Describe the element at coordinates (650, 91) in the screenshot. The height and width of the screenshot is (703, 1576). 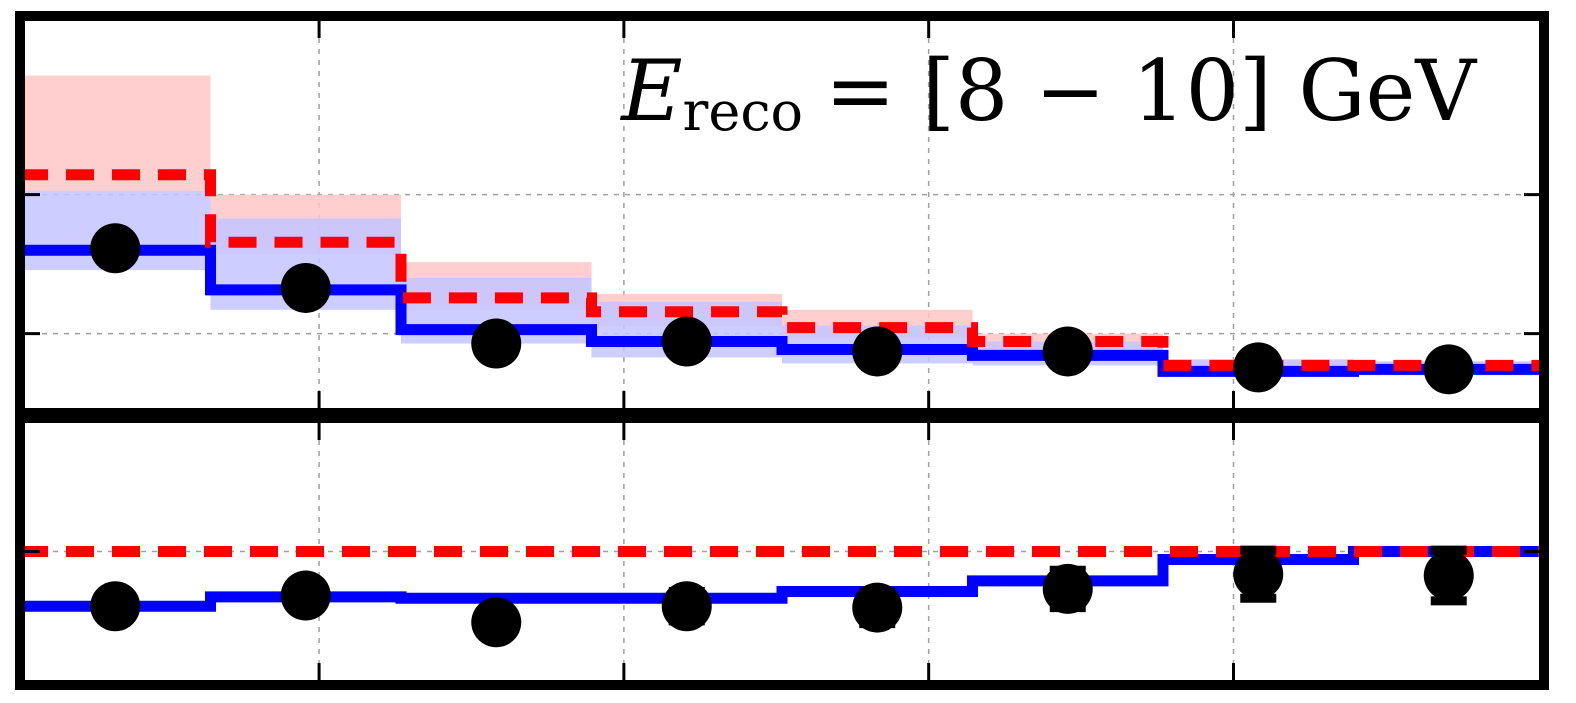
I see `energy-symbol: E` at that location.